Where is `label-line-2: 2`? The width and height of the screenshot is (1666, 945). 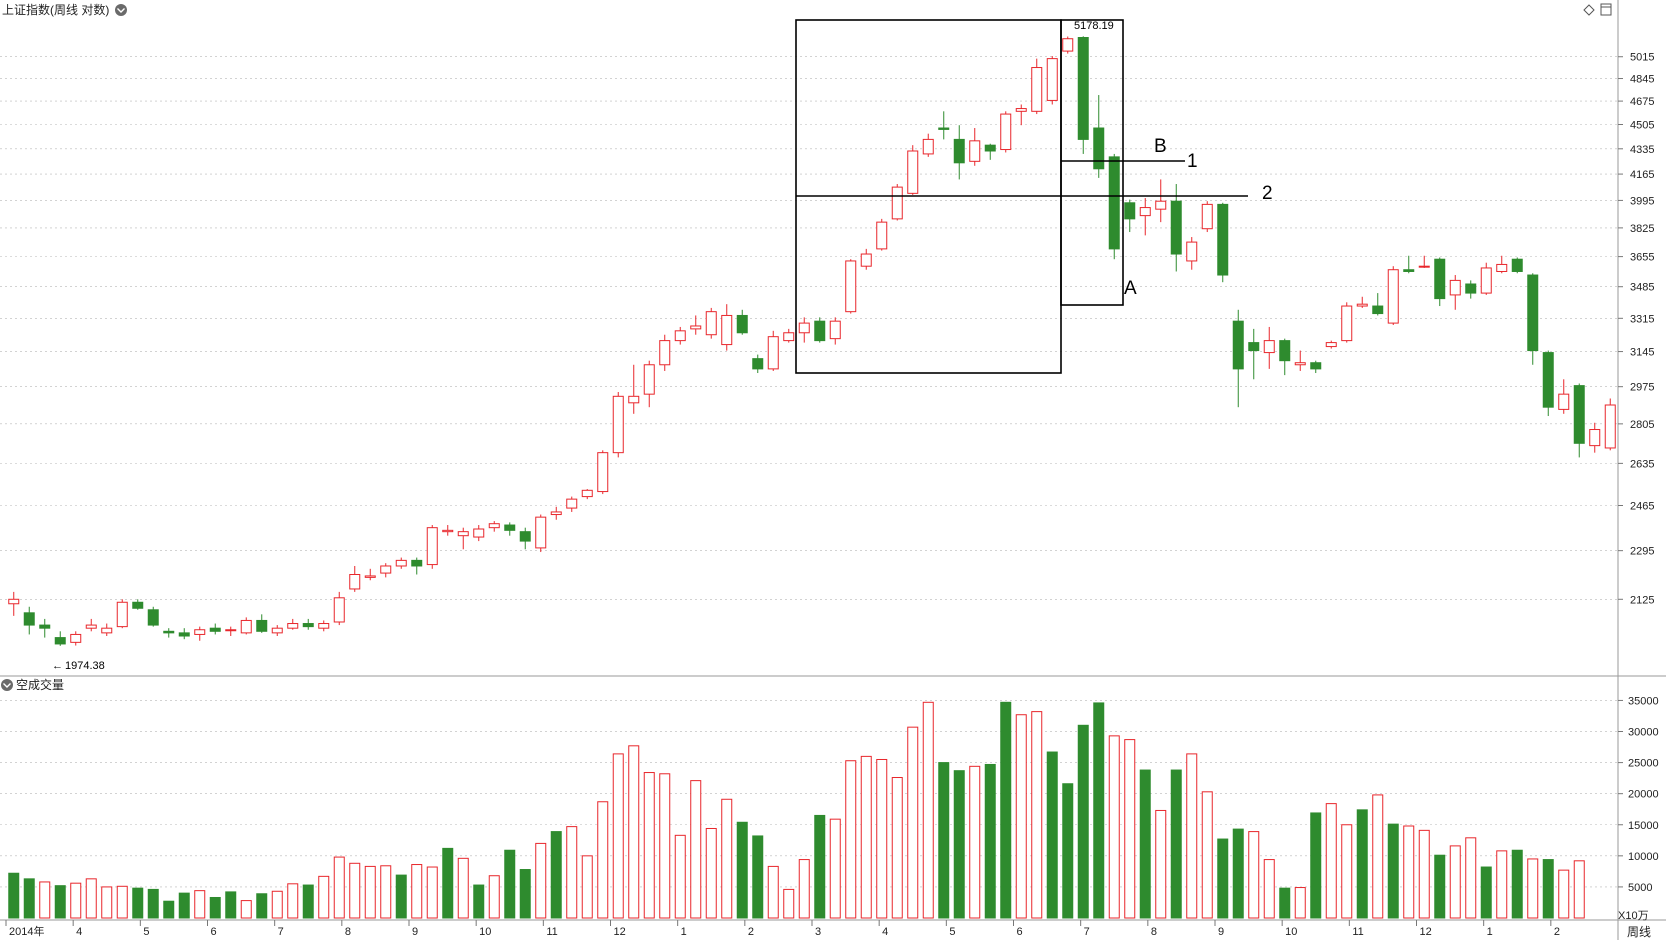
label-line-2: 2 is located at coordinates (1267, 193).